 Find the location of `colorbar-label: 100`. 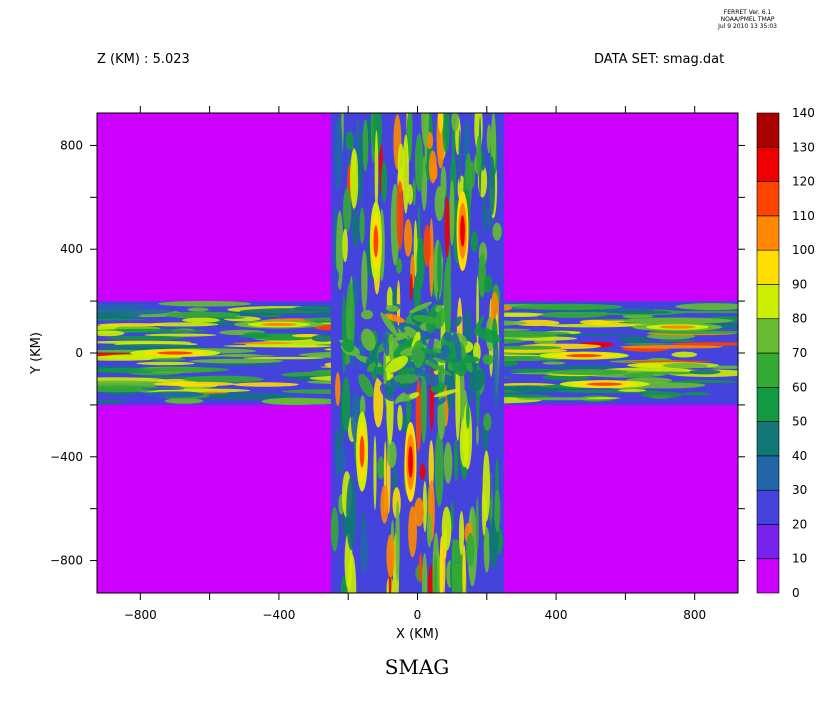

colorbar-label: 100 is located at coordinates (803, 250).